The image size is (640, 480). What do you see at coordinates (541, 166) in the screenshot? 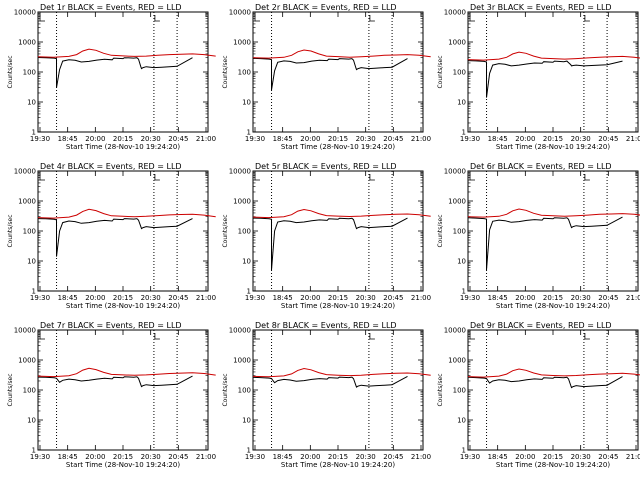
I see `panel-title: Det 6r BLACK = Events, RED = LLD` at bounding box center [541, 166].